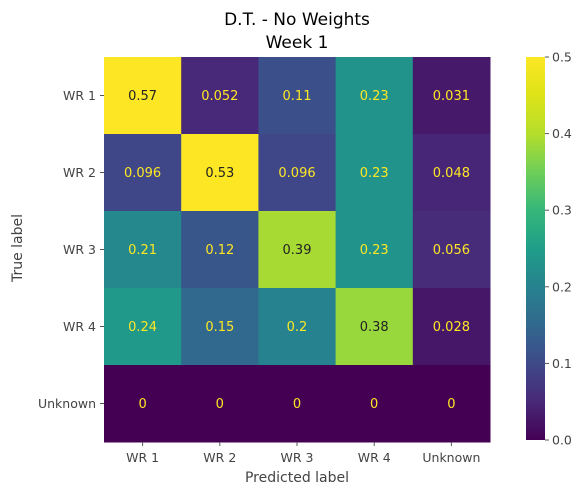 This screenshot has height=494, width=581. I want to click on colorbar-tick-label: 0.5, so click(562, 57).